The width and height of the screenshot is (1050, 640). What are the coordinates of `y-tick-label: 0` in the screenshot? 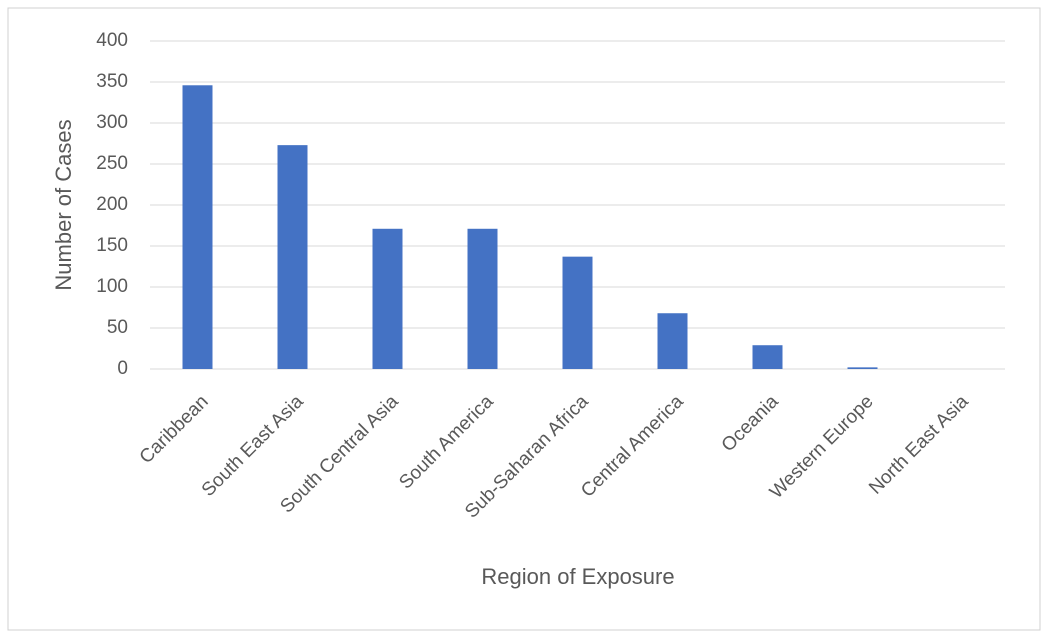 It's located at (122, 368).